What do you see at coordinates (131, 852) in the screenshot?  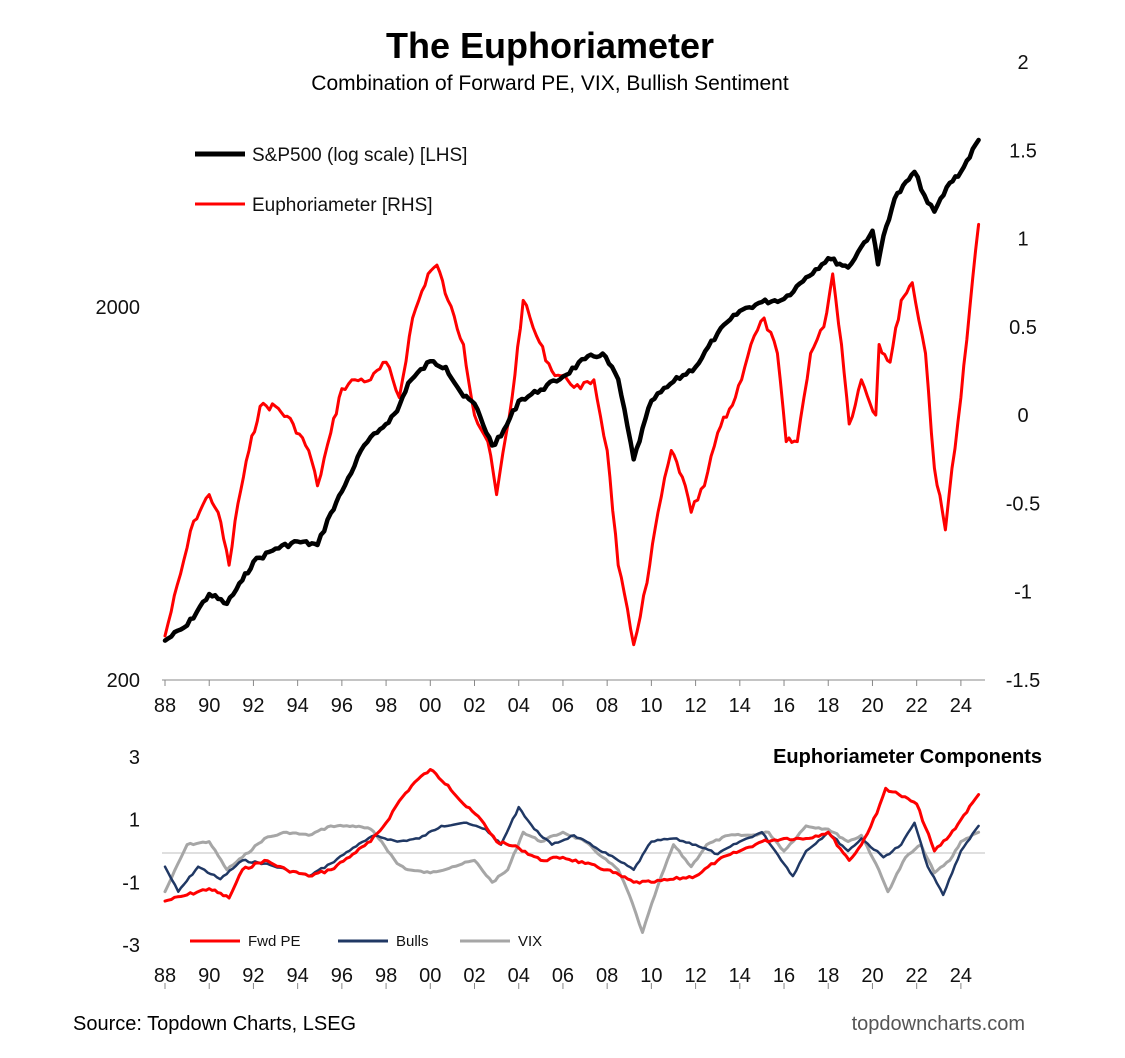 I see `components-y-ticks: 3 1 -1 -3` at bounding box center [131, 852].